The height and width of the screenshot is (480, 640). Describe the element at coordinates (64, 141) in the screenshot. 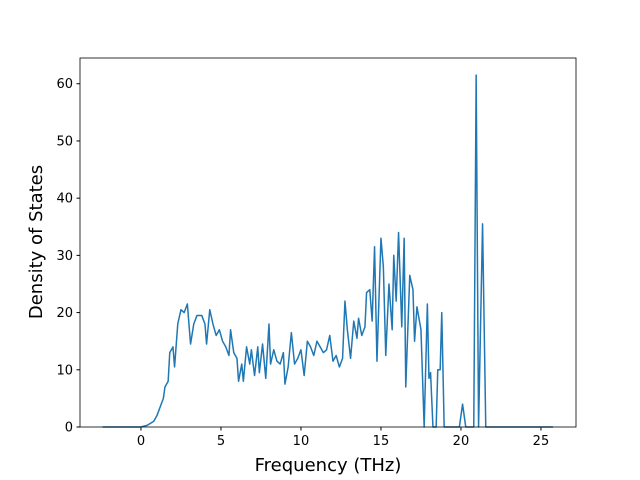

I see `y-tick-label: 50` at that location.